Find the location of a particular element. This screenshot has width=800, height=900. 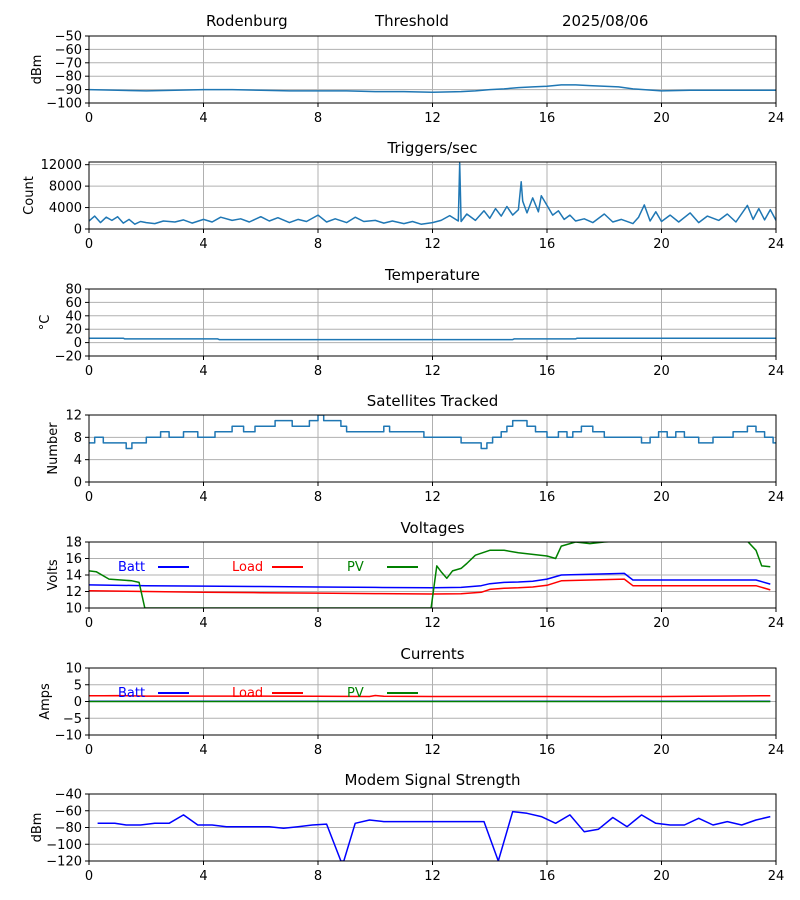

y-tick-label: 16 is located at coordinates (73, 559).